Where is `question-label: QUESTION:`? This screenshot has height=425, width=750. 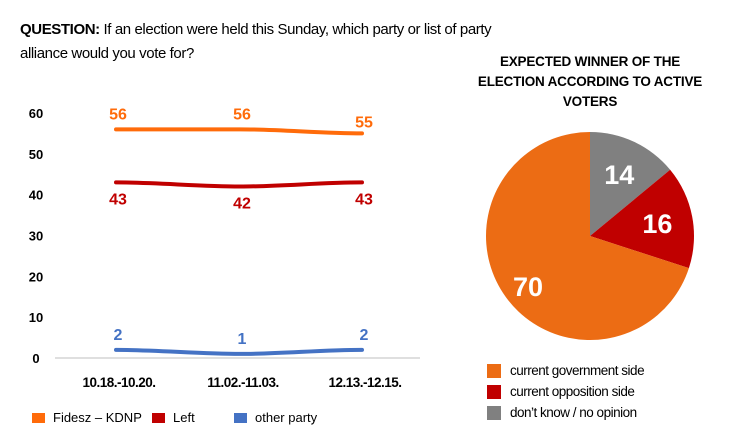 question-label: QUESTION: is located at coordinates (60, 29).